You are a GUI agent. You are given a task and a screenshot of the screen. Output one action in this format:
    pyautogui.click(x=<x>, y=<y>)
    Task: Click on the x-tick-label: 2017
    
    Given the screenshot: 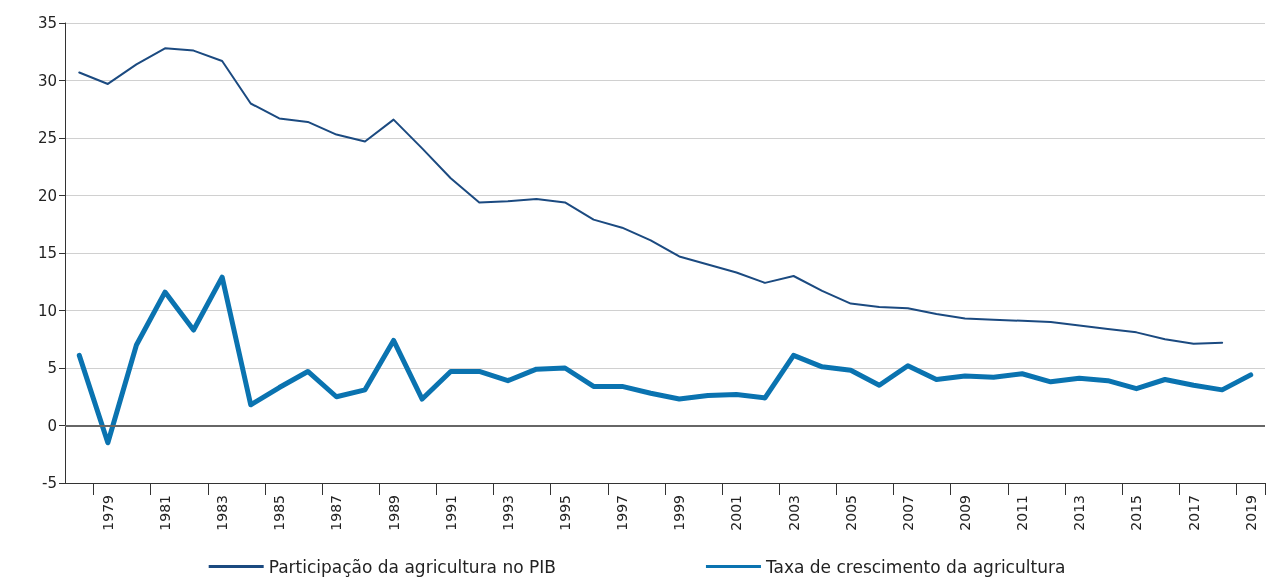 What is the action you would take?
    pyautogui.click(x=1193, y=513)
    